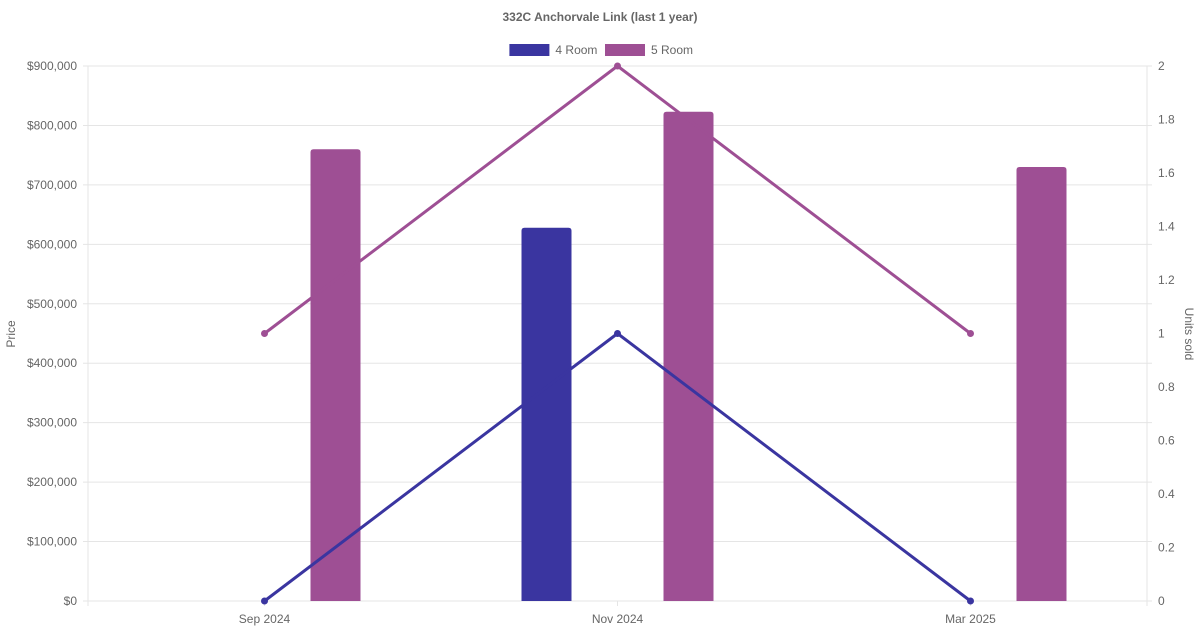  Describe the element at coordinates (1166, 280) in the screenshot. I see `right-tick-label: 1.2` at that location.